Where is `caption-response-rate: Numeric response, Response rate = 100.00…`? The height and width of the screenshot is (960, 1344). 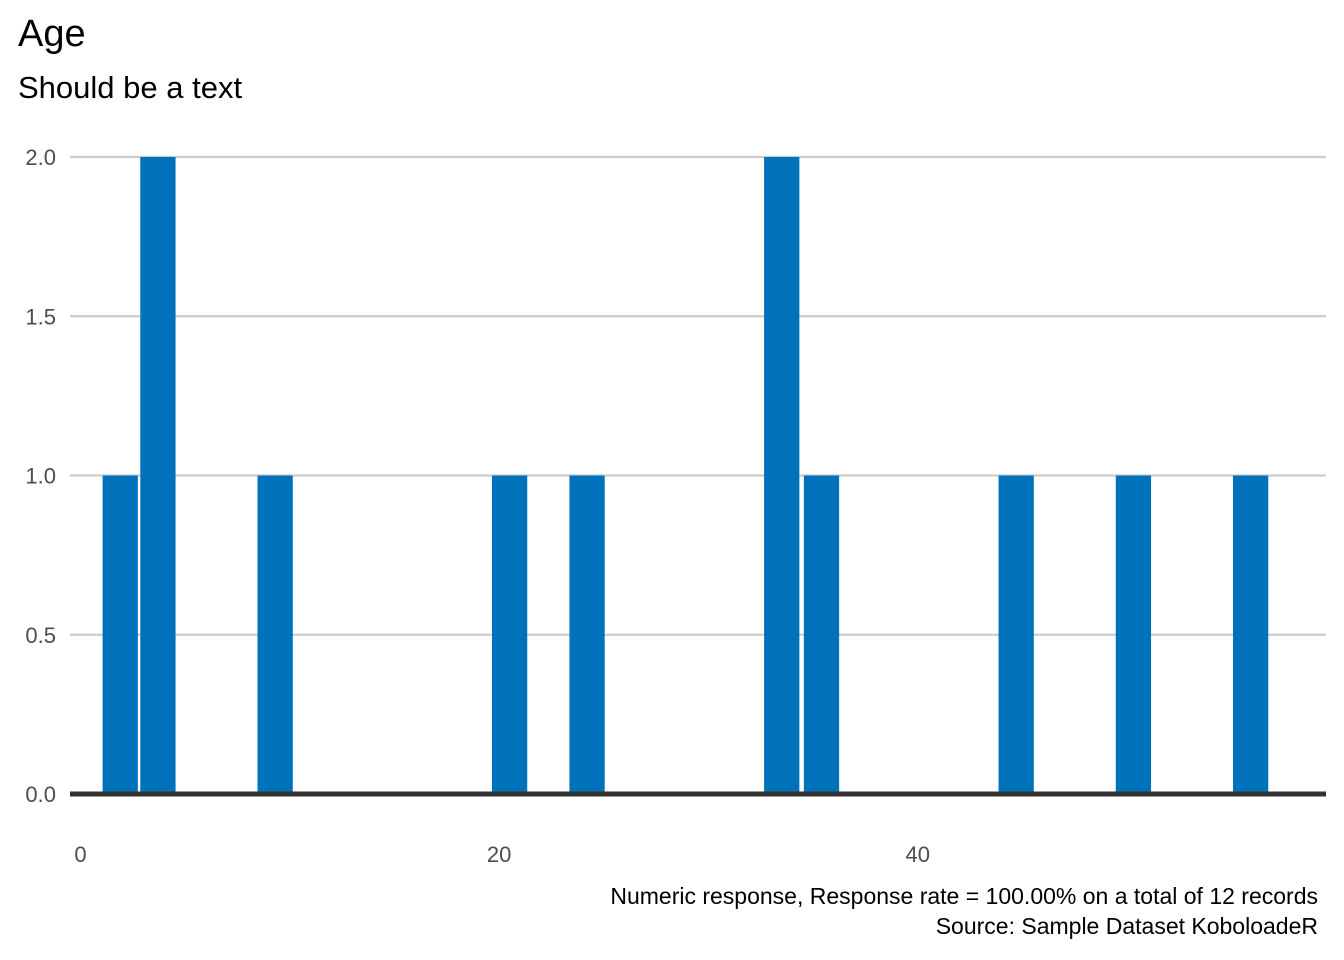 caption-response-rate: Numeric response, Response rate = 100.00… is located at coordinates (964, 896).